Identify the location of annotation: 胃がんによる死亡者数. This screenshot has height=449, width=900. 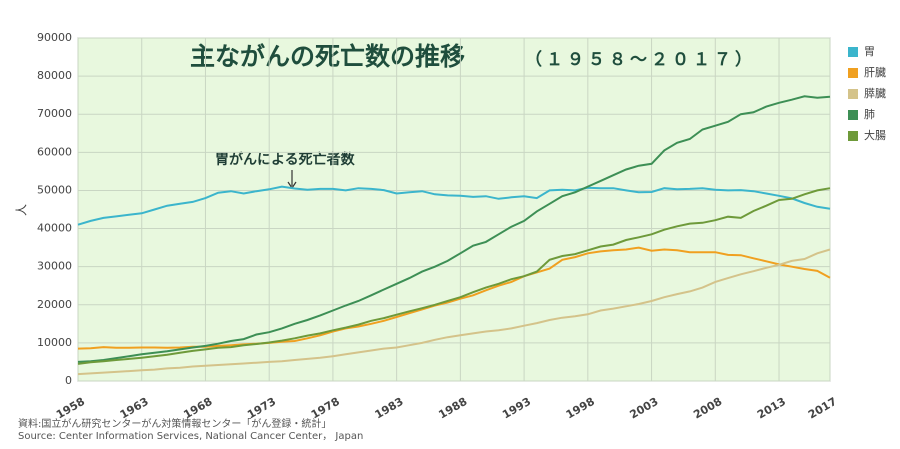
(285, 159).